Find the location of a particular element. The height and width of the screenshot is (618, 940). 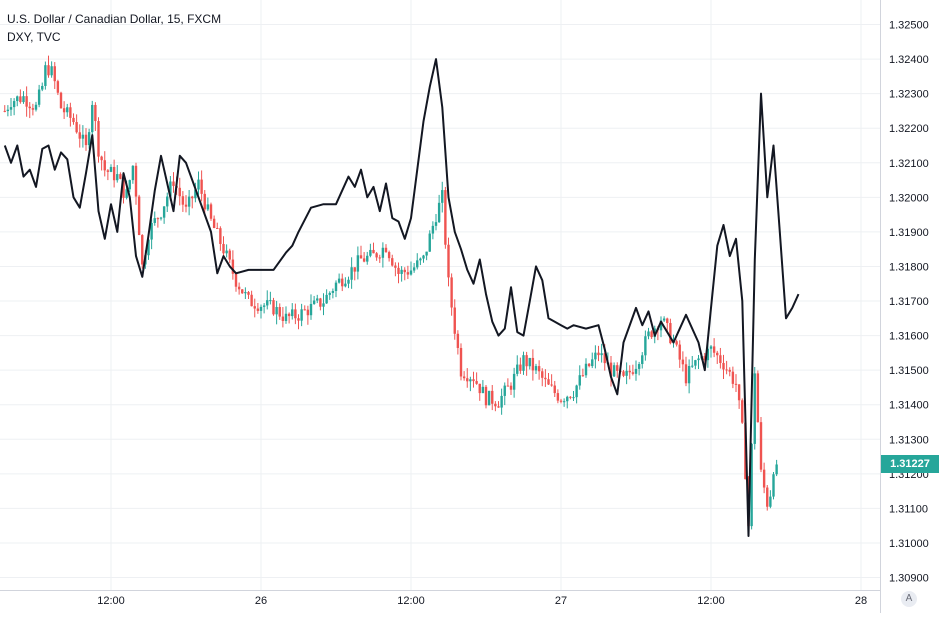

main-series-label: U.S. Dollar / Canadian Dollar, 15, FXCM is located at coordinates (114, 19).